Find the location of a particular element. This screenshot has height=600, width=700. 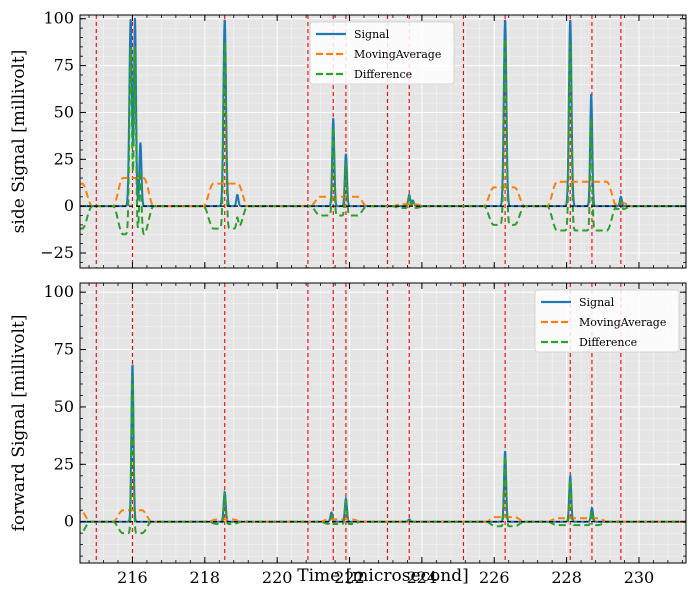

y-tick-label: −25 is located at coordinates (57, 252).